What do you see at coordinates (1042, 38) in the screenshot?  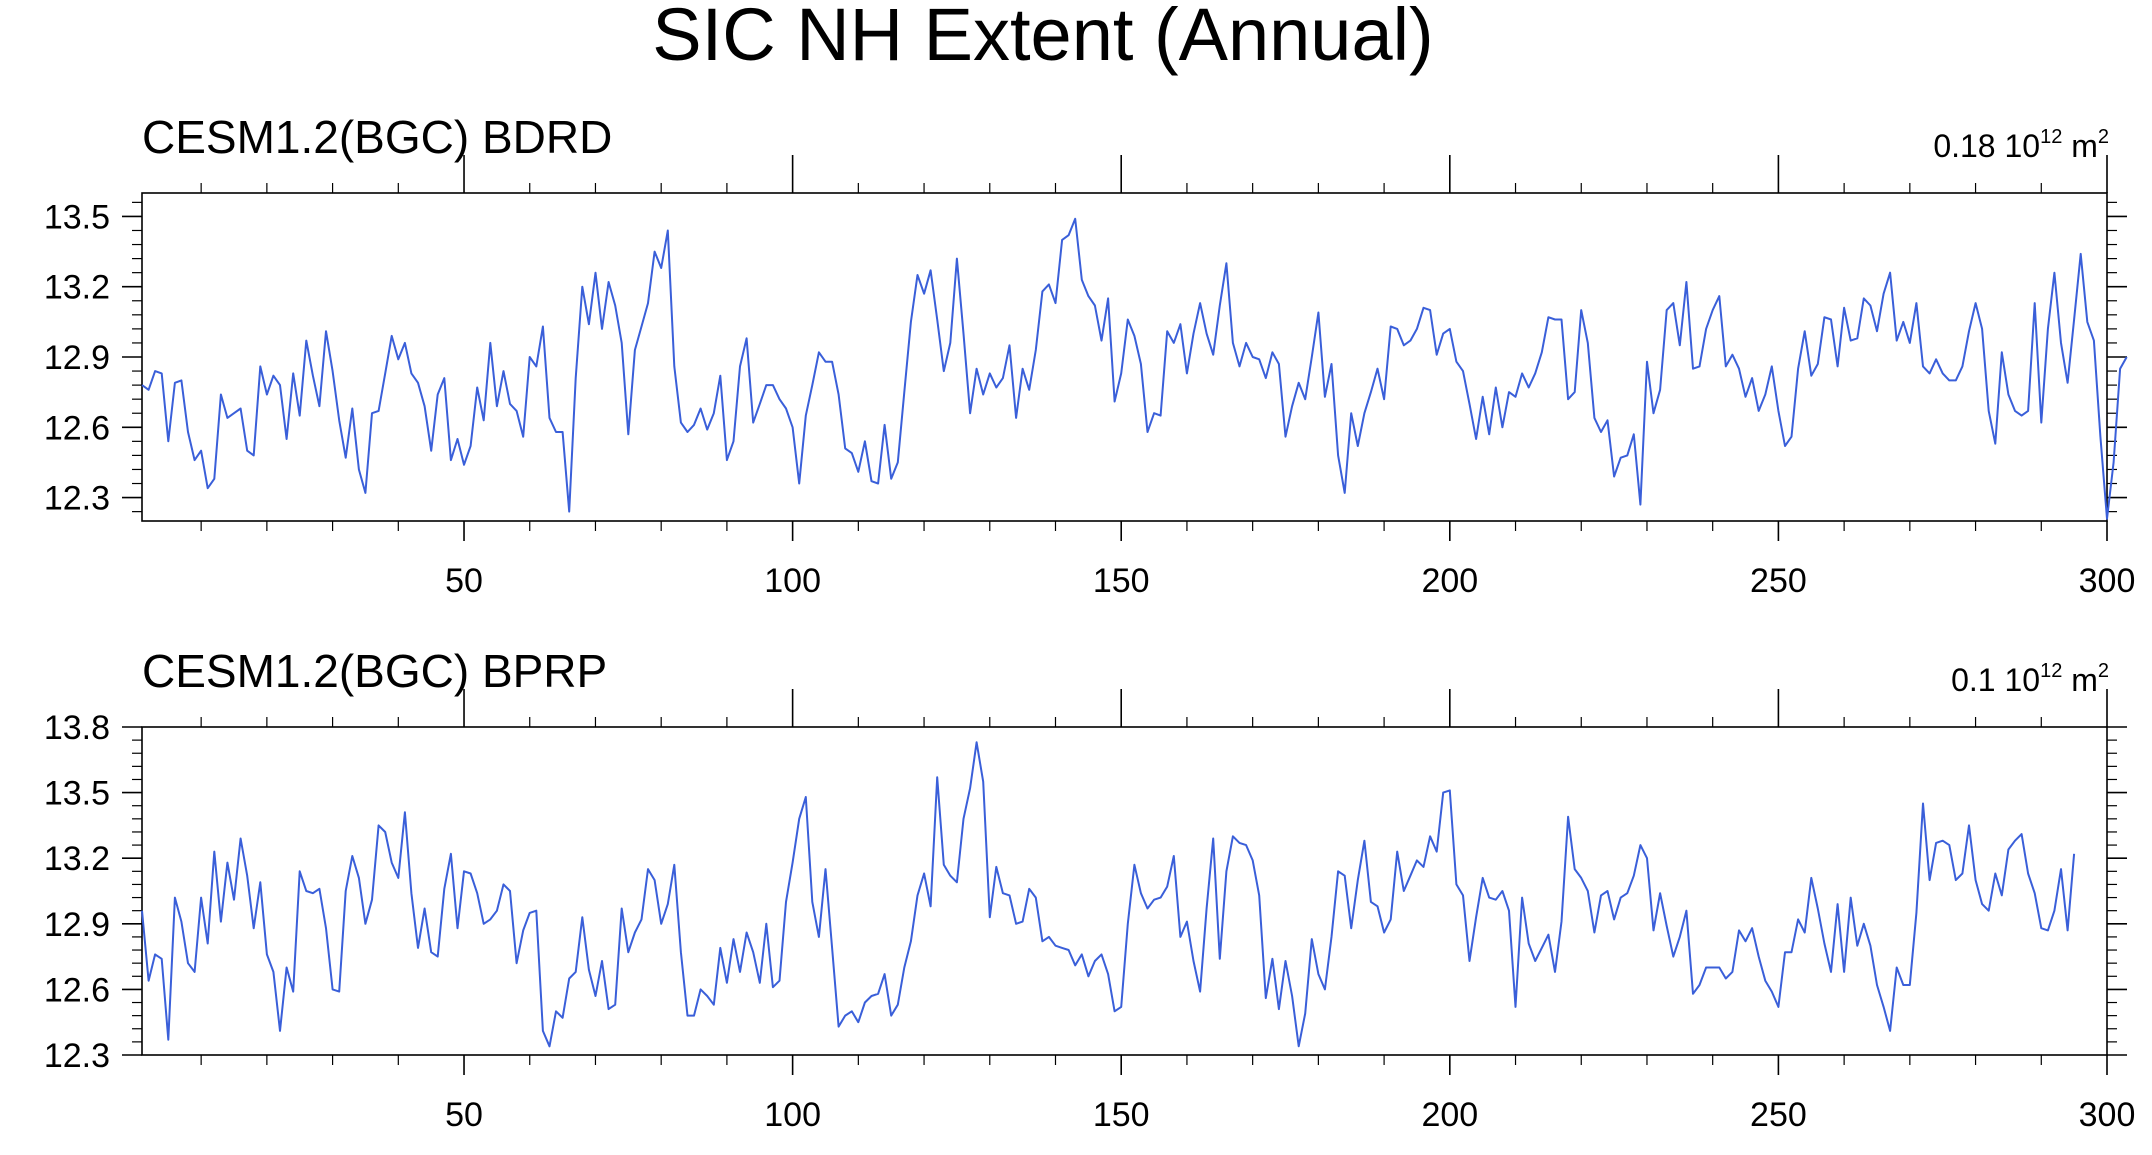 I see `figure-title: SIC NH Extent (Annual)` at bounding box center [1042, 38].